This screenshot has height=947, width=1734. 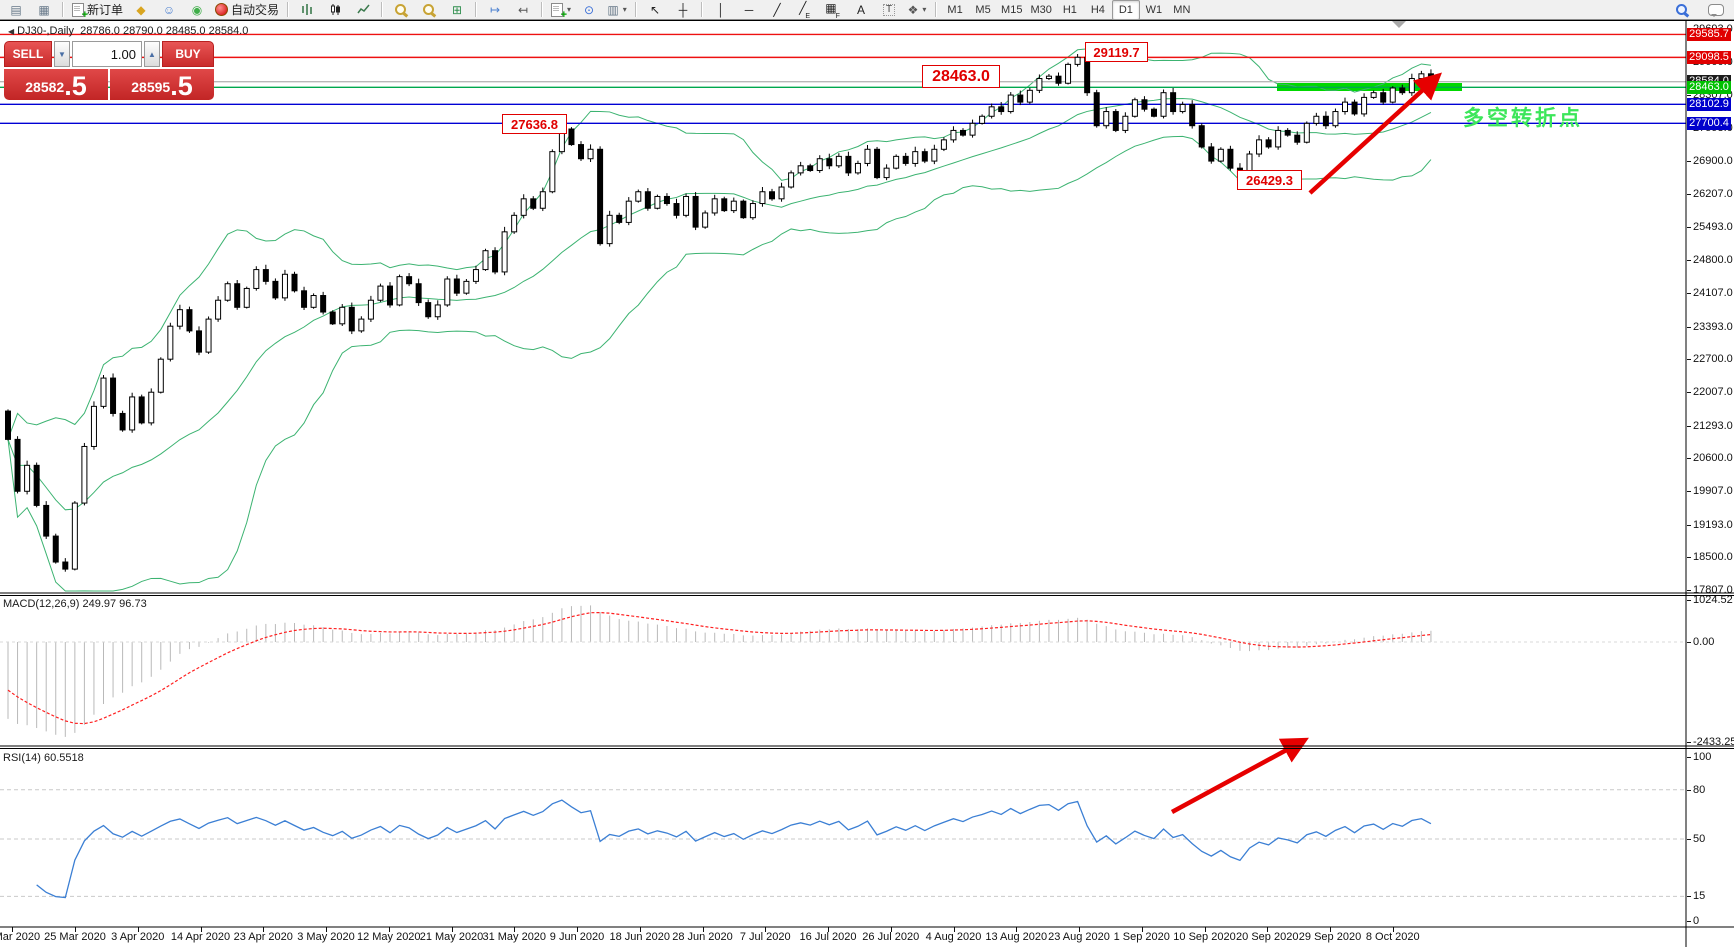 I want to click on period-button: ⊙, so click(x=589, y=10).